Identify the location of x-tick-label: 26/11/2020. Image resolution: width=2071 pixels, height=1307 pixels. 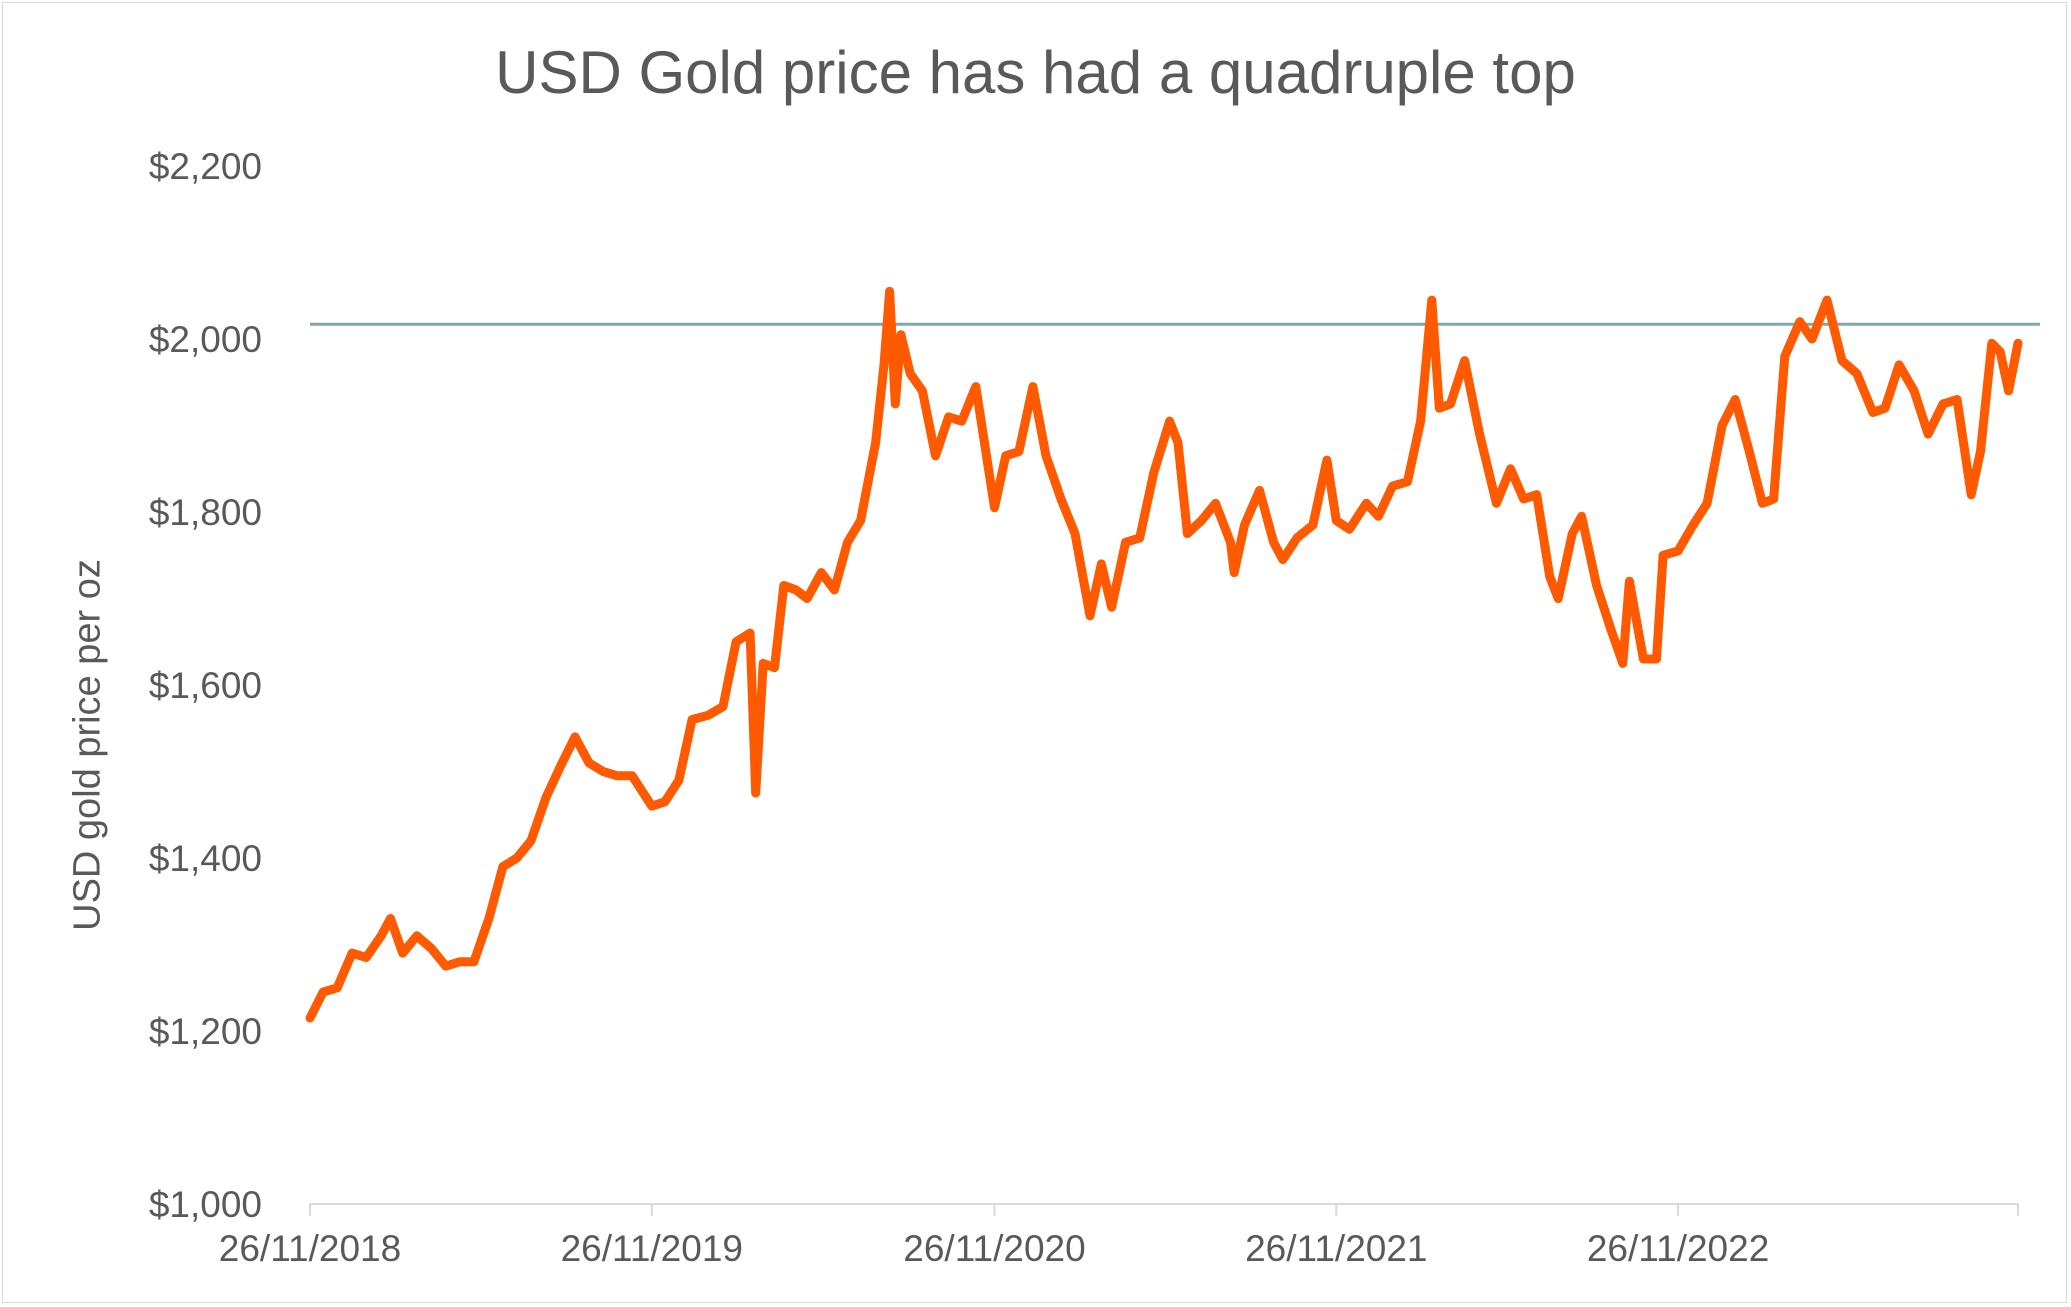
(994, 1248).